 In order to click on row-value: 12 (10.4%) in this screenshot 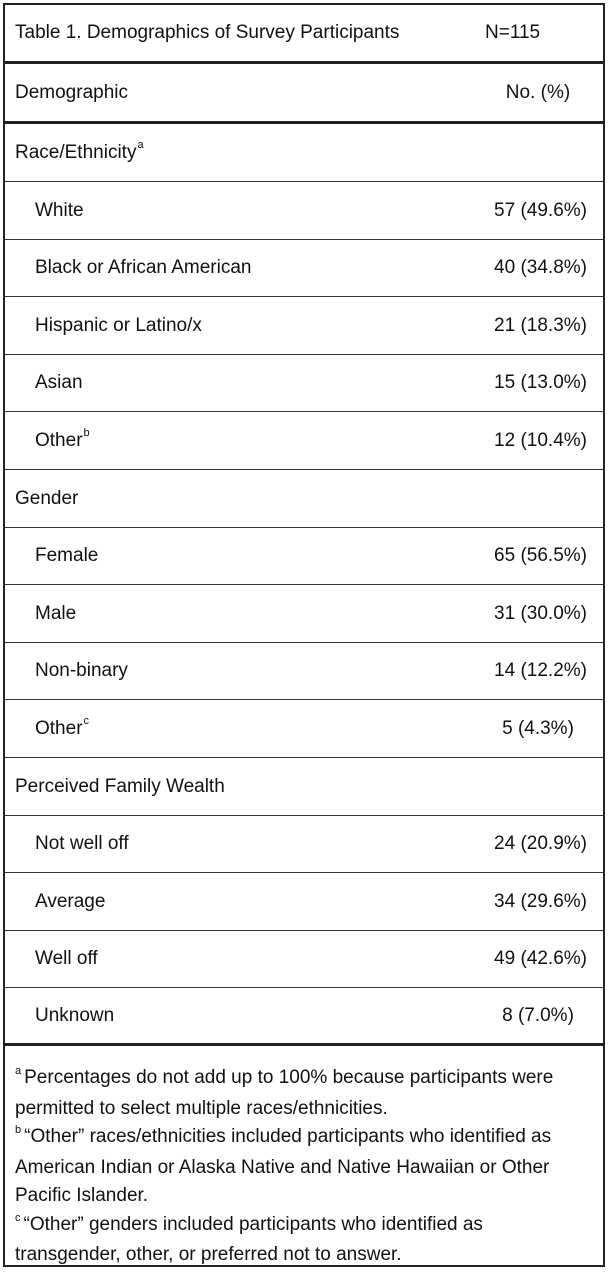, I will do `click(540, 440)`.